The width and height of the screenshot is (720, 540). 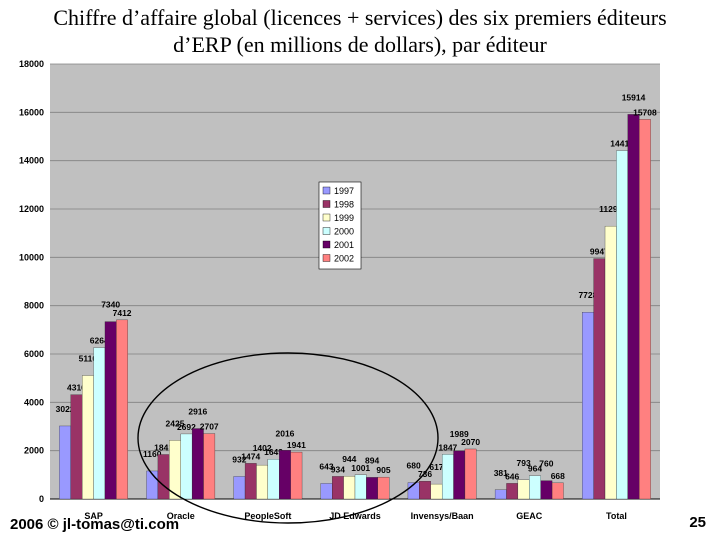 What do you see at coordinates (175, 423) in the screenshot?
I see `data-label: 2425` at bounding box center [175, 423].